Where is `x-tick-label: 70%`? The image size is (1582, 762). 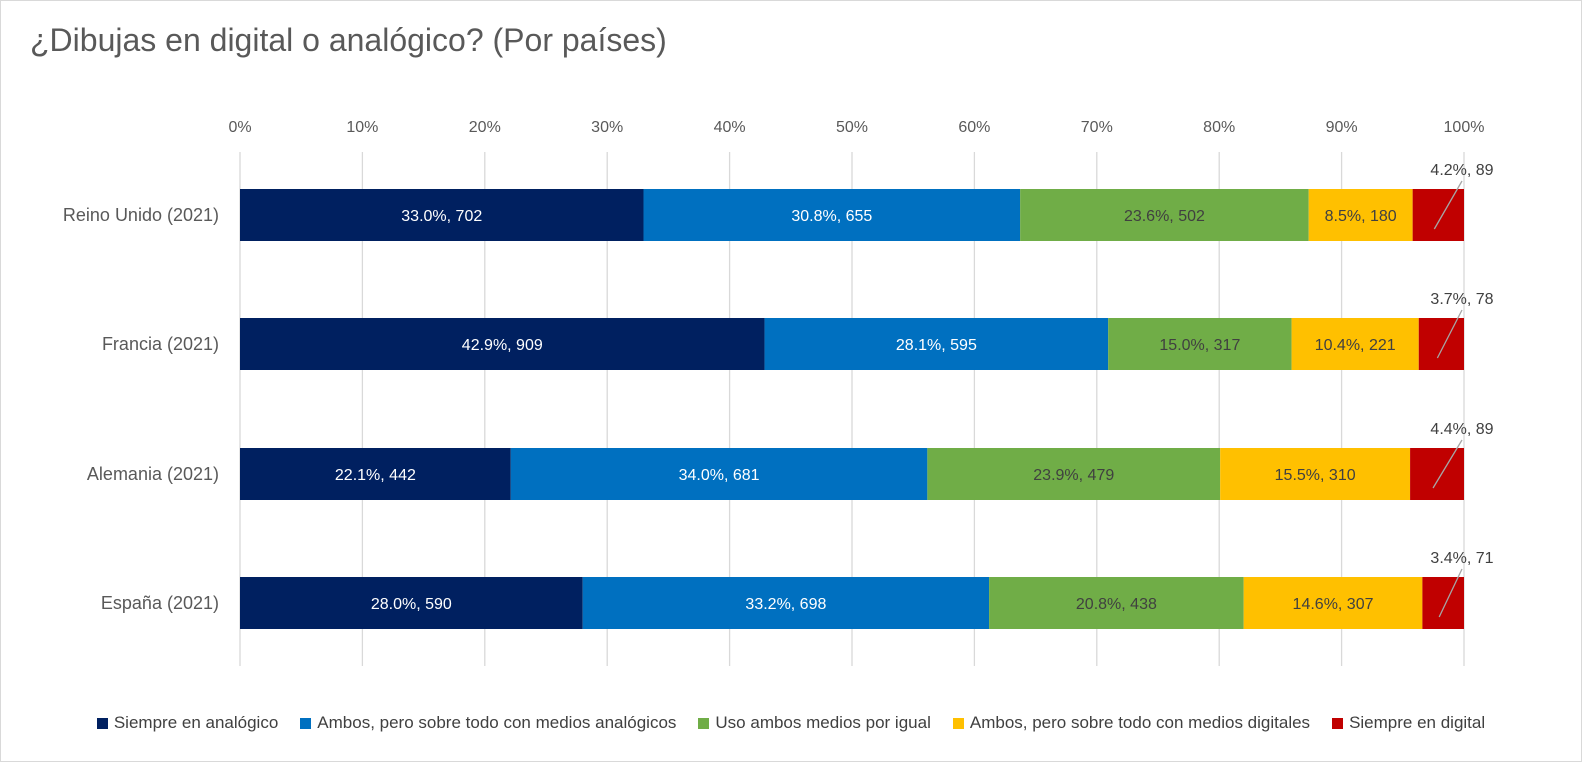 x-tick-label: 70% is located at coordinates (1097, 127).